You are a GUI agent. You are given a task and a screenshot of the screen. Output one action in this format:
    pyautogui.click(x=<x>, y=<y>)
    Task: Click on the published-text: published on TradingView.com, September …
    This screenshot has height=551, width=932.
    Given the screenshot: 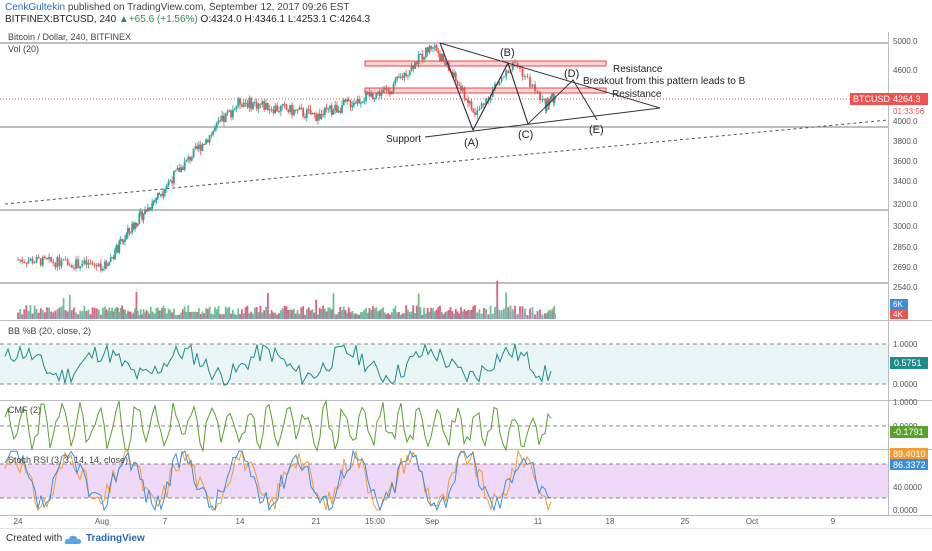 What is the action you would take?
    pyautogui.click(x=208, y=7)
    